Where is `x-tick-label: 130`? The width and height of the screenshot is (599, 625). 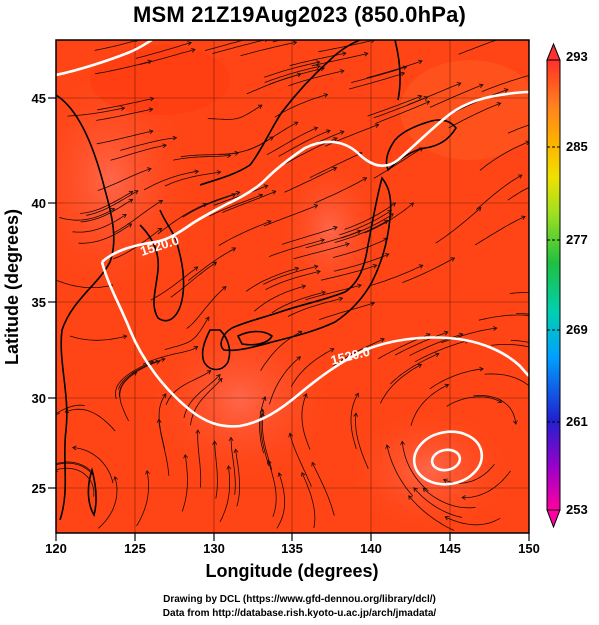 x-tick-label: 130 is located at coordinates (214, 548).